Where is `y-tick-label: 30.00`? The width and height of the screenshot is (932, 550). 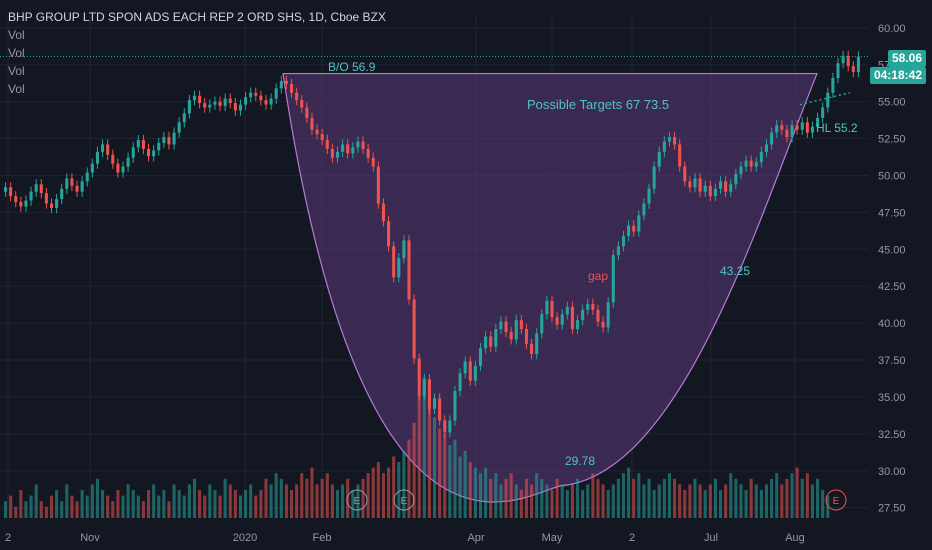
y-tick-label: 30.00 is located at coordinates (892, 472).